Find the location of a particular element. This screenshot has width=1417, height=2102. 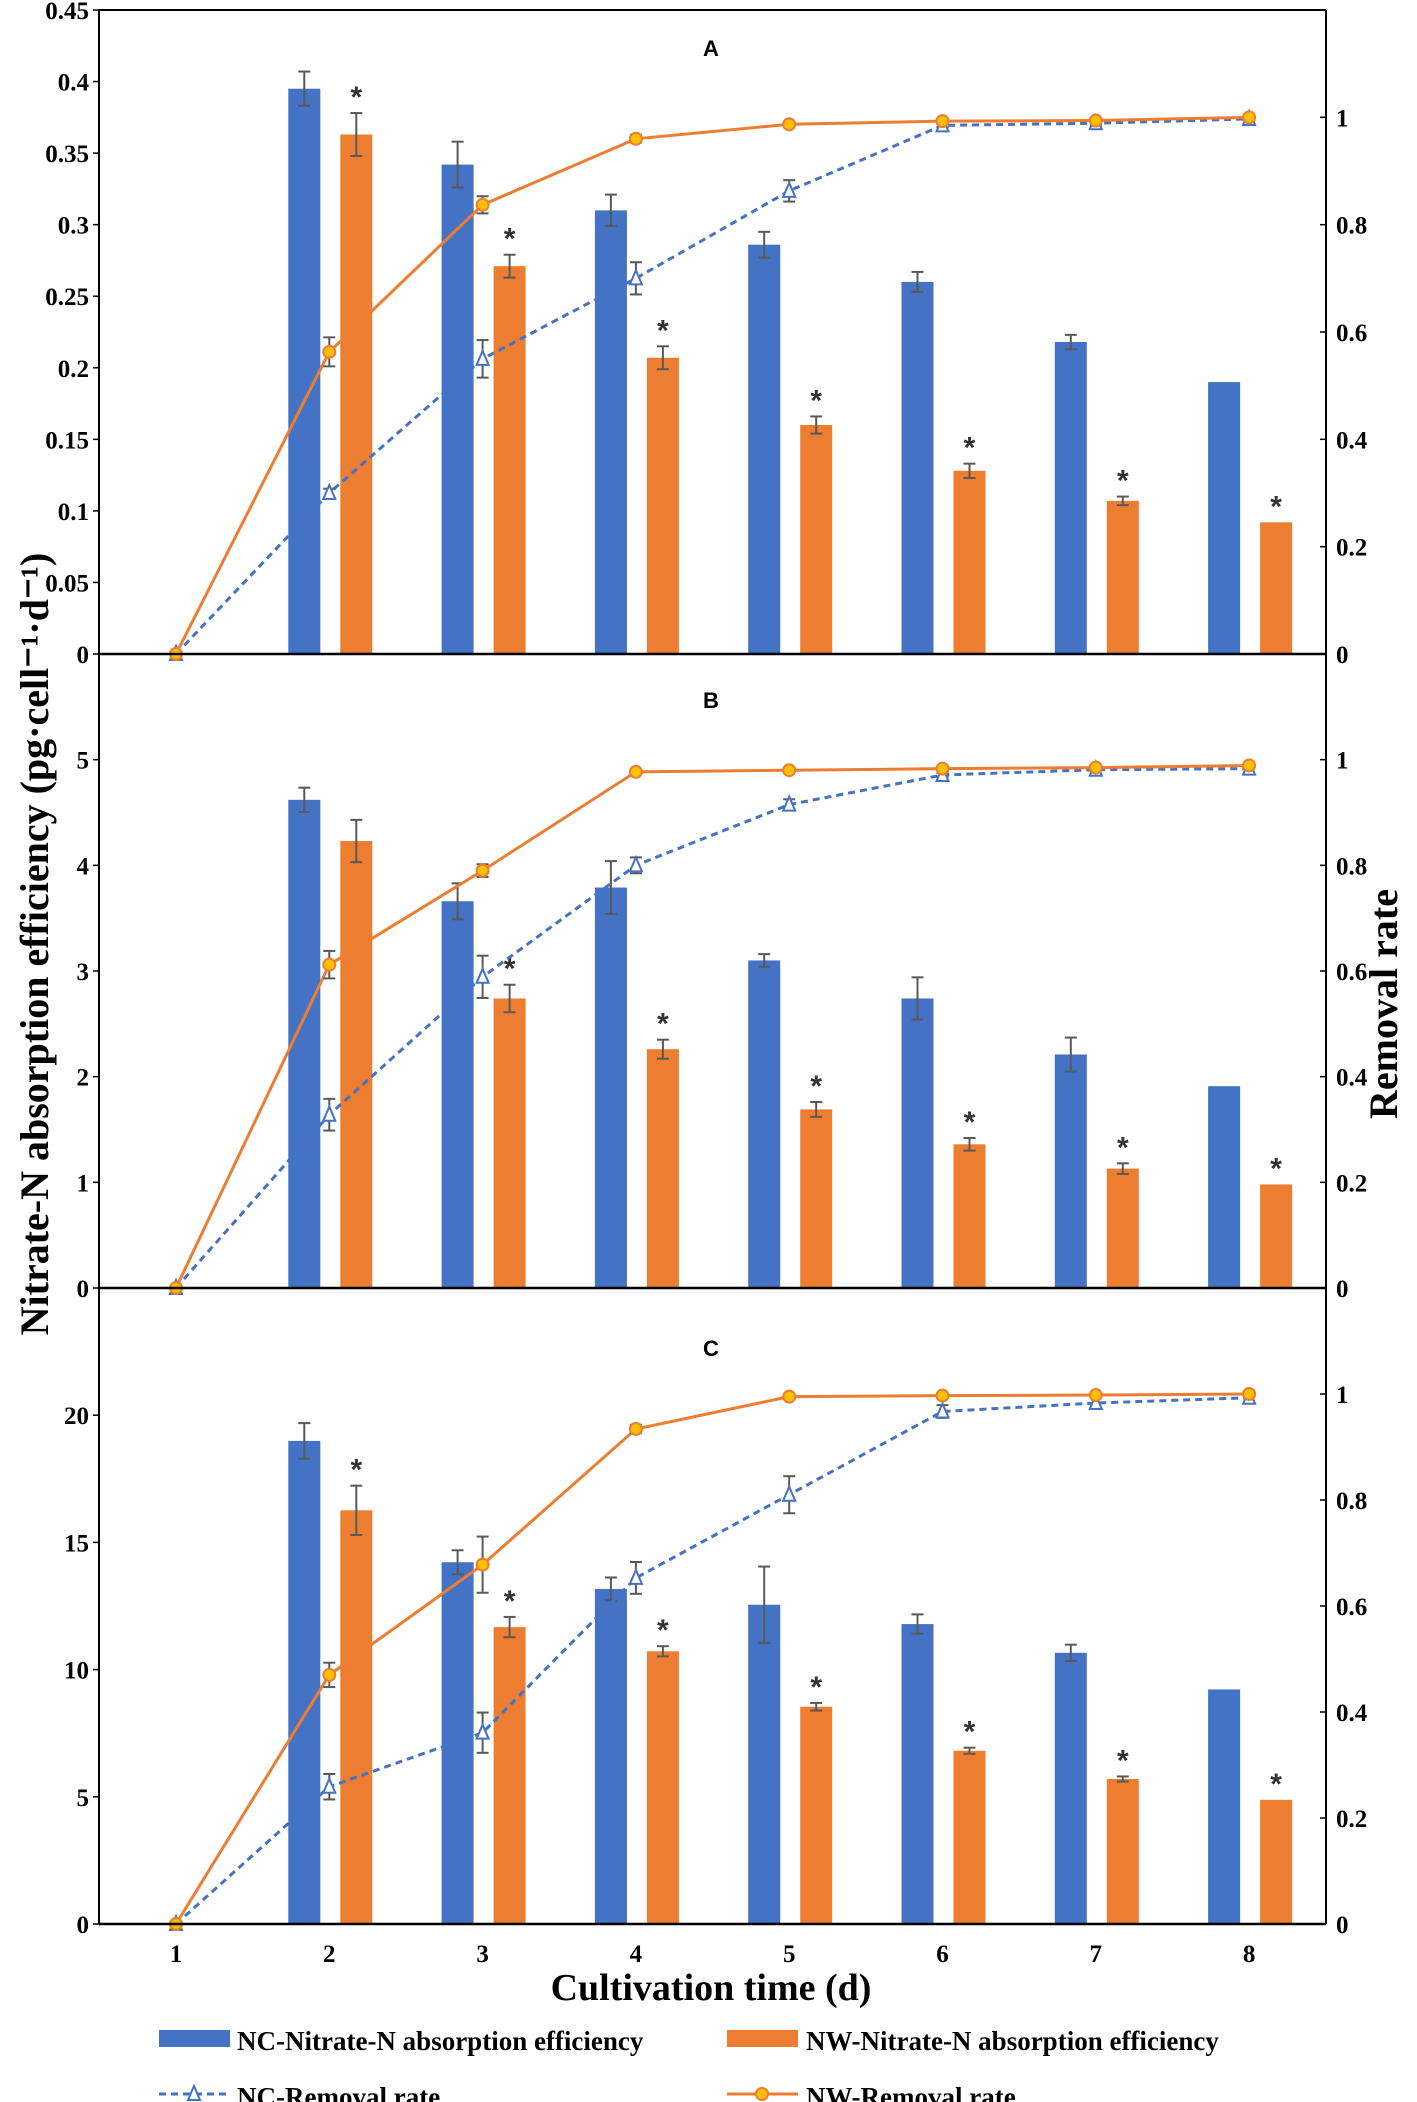

panel-label: C is located at coordinates (711, 1348).